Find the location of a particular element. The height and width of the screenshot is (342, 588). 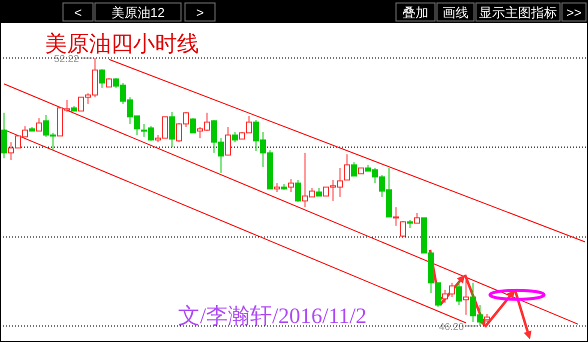

annotation: 文/李瀚轩/2016/11/2 is located at coordinates (272, 315).